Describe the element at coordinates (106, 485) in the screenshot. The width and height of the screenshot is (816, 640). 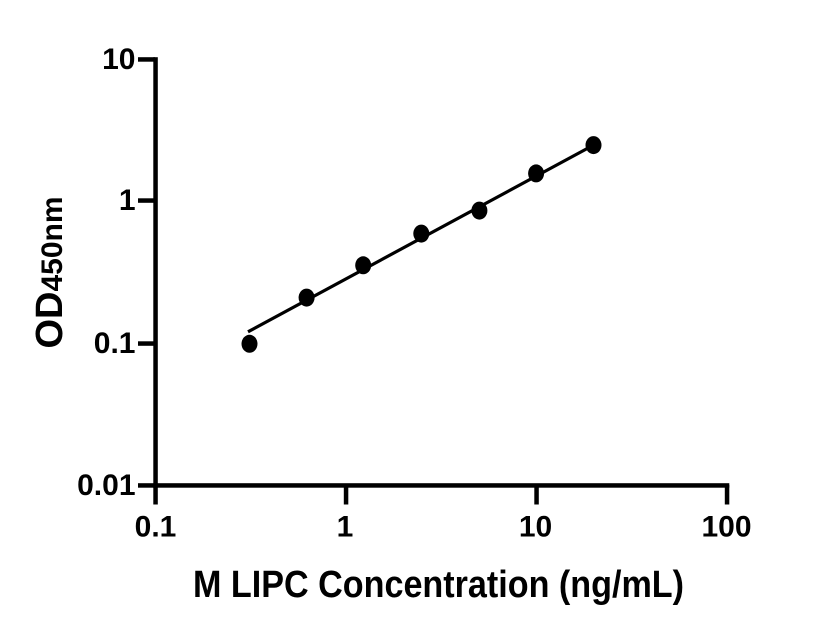
I see `svg-text: 0.01` at that location.